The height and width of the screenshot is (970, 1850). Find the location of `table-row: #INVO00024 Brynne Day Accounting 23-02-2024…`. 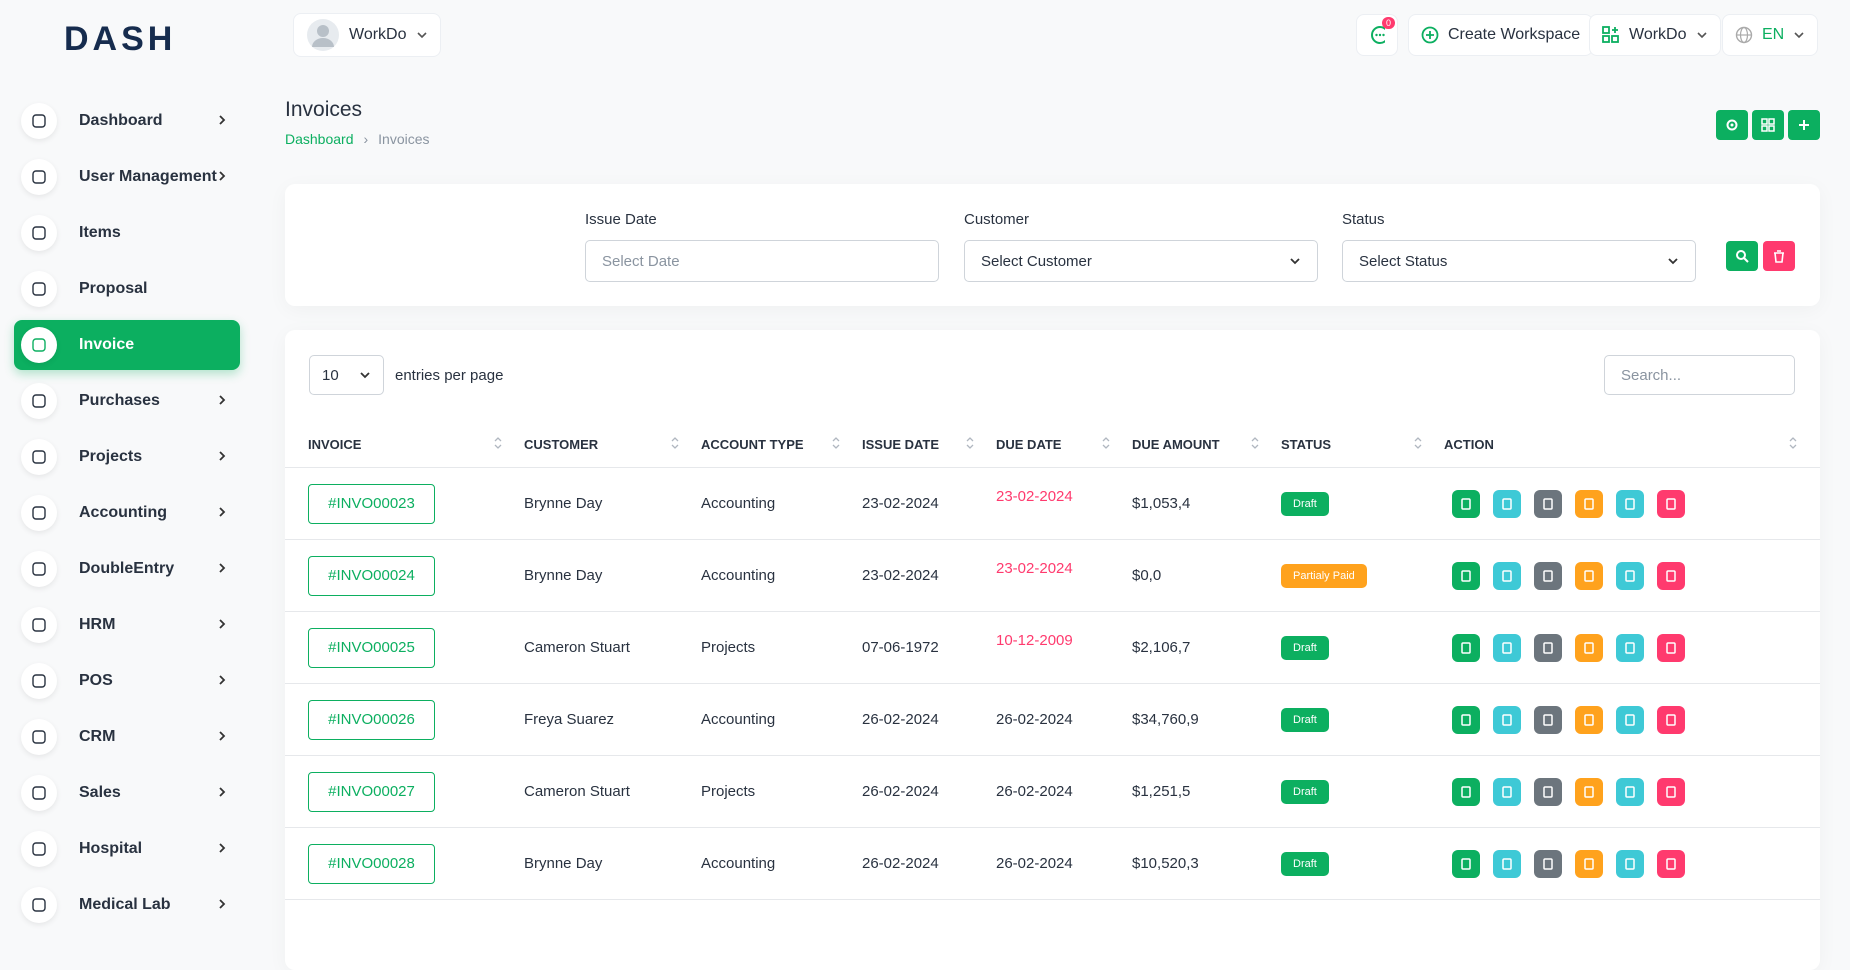

table-row: #INVO00024 Brynne Day Accounting 23-02-2024… is located at coordinates (1052, 576).